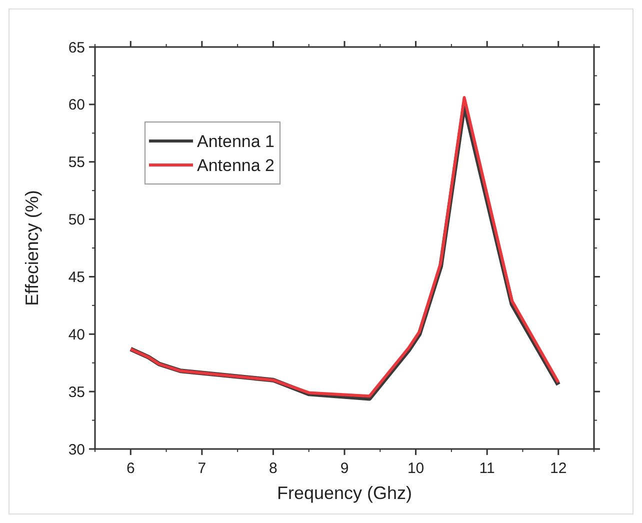  What do you see at coordinates (76, 335) in the screenshot?
I see `y-tick-label: 40` at bounding box center [76, 335].